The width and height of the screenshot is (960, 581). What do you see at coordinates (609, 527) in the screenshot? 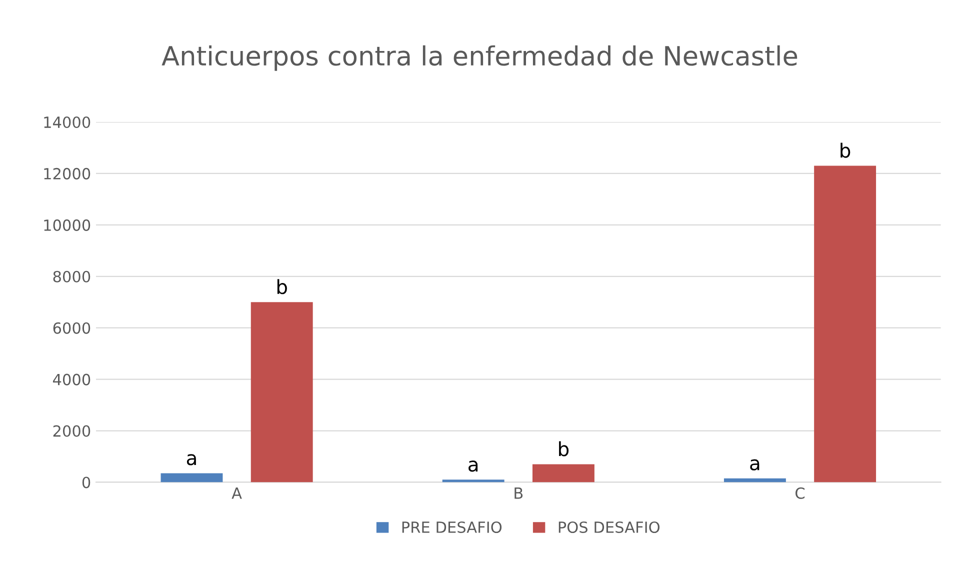
I see `legend-label: POS DESAFIO` at bounding box center [609, 527].